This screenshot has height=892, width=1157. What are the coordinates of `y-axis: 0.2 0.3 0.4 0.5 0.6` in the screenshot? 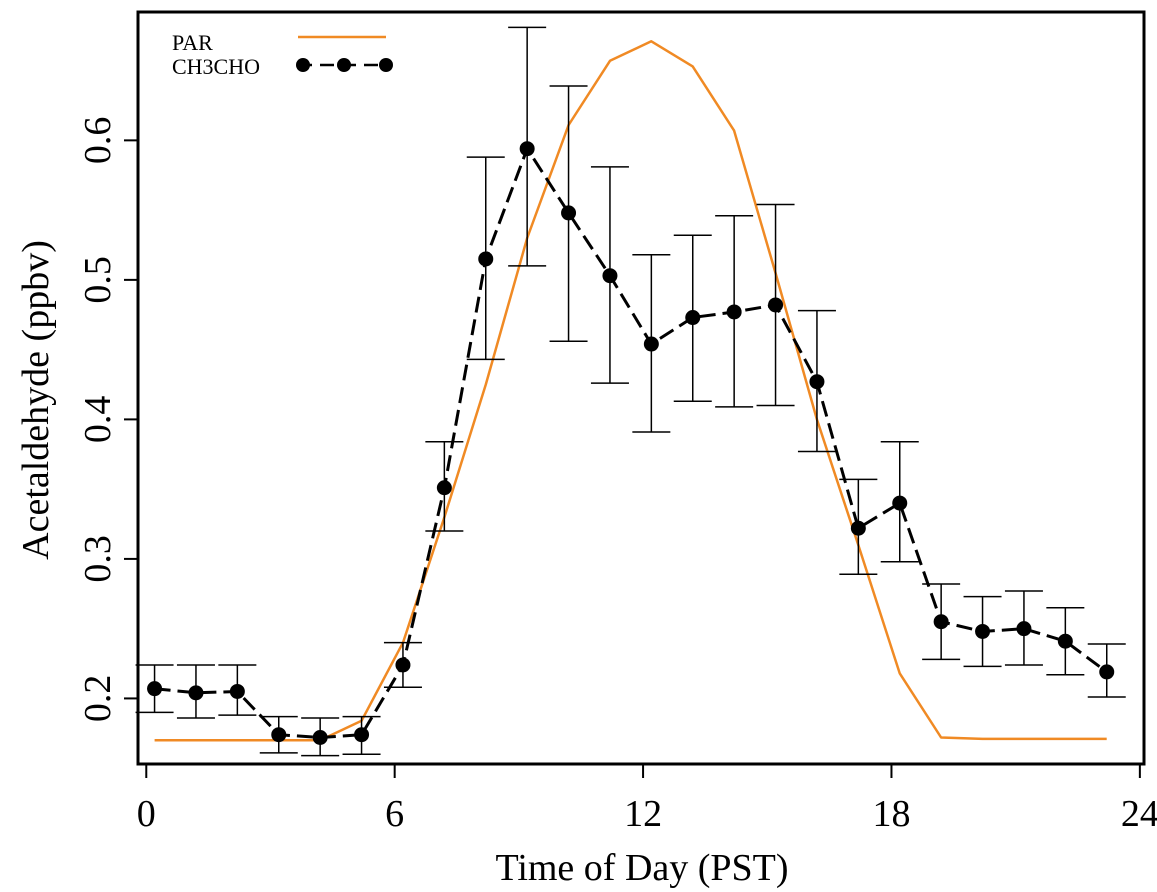 It's located at (108, 420).